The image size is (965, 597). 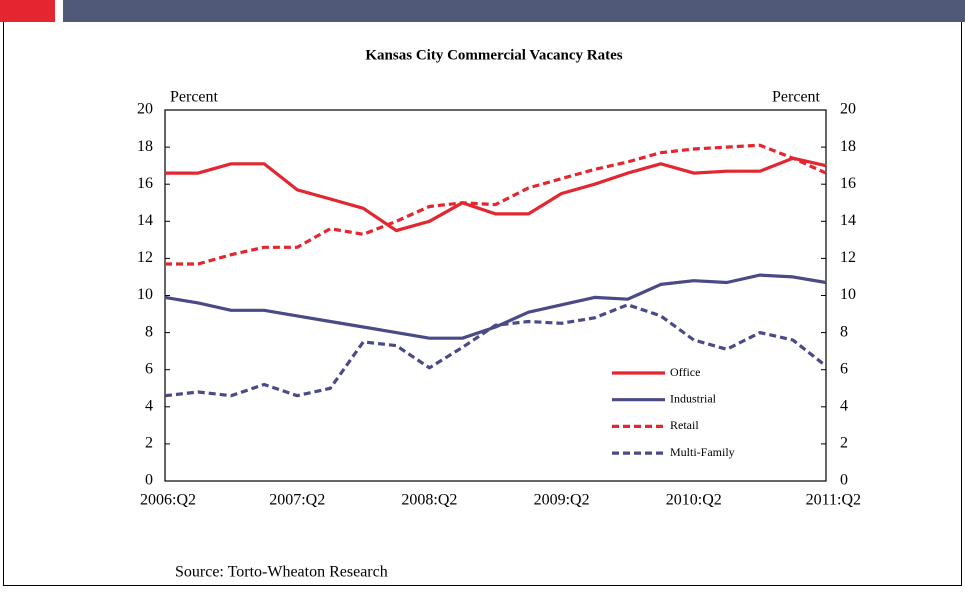 What do you see at coordinates (429, 500) in the screenshot?
I see `x-tick-label: 2008:Q2` at bounding box center [429, 500].